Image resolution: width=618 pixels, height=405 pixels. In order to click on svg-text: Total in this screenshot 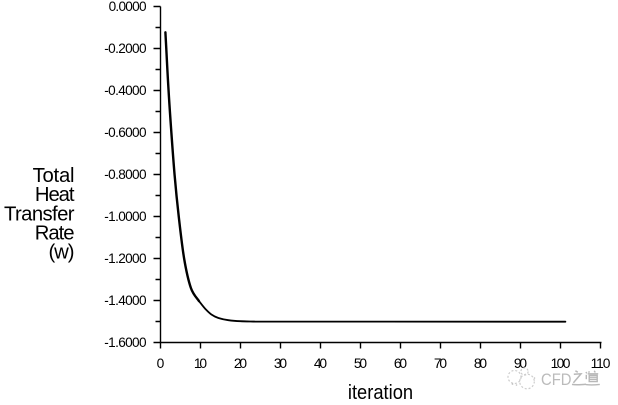, I will do `click(54, 176)`.